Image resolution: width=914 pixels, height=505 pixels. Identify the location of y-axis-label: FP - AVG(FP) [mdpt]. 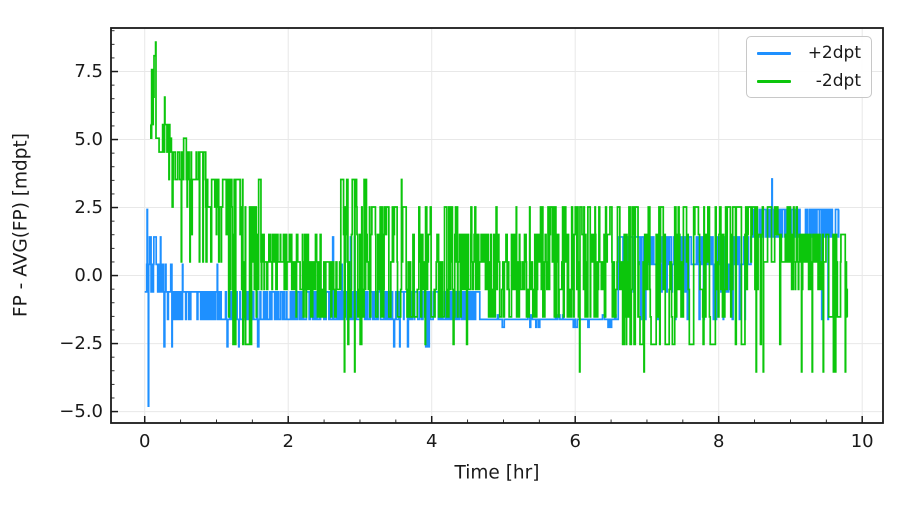
(21, 225).